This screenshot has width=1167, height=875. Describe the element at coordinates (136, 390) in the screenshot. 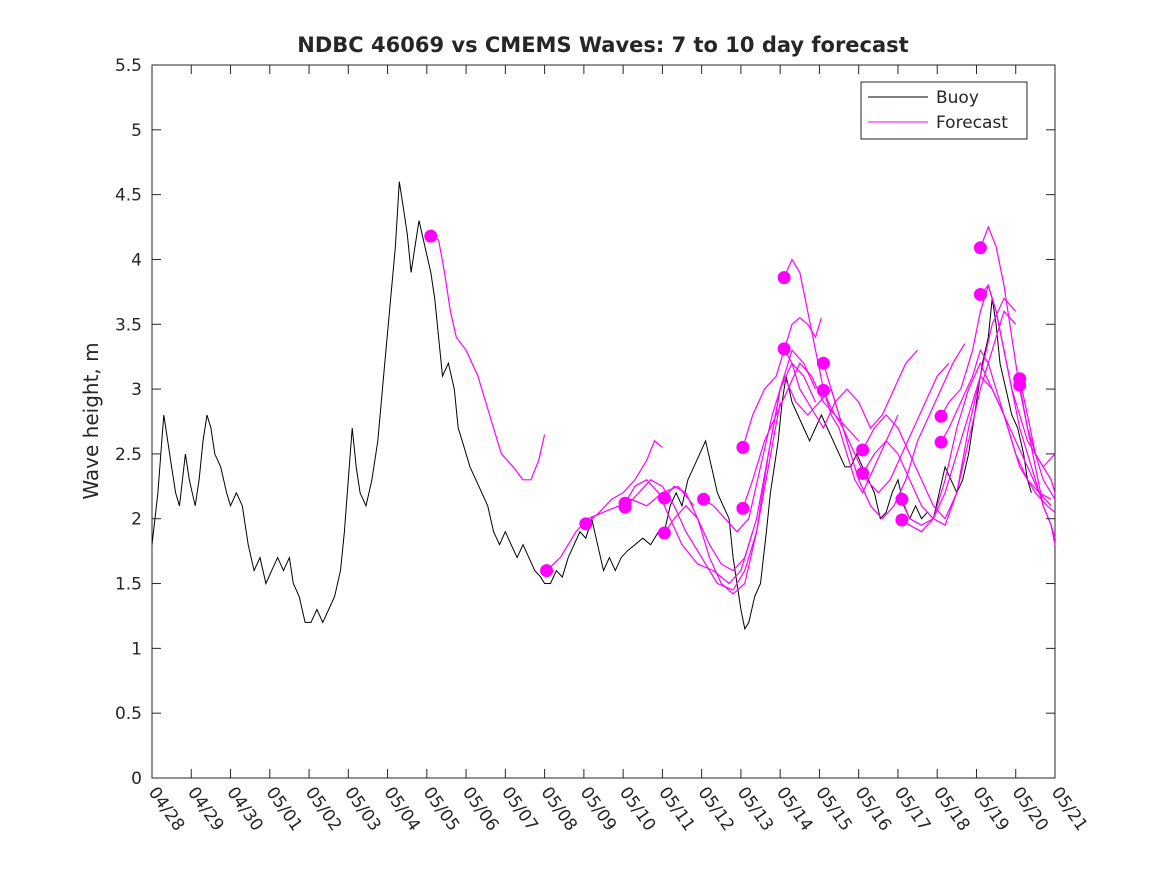

I see `y-tick-label: 3` at that location.